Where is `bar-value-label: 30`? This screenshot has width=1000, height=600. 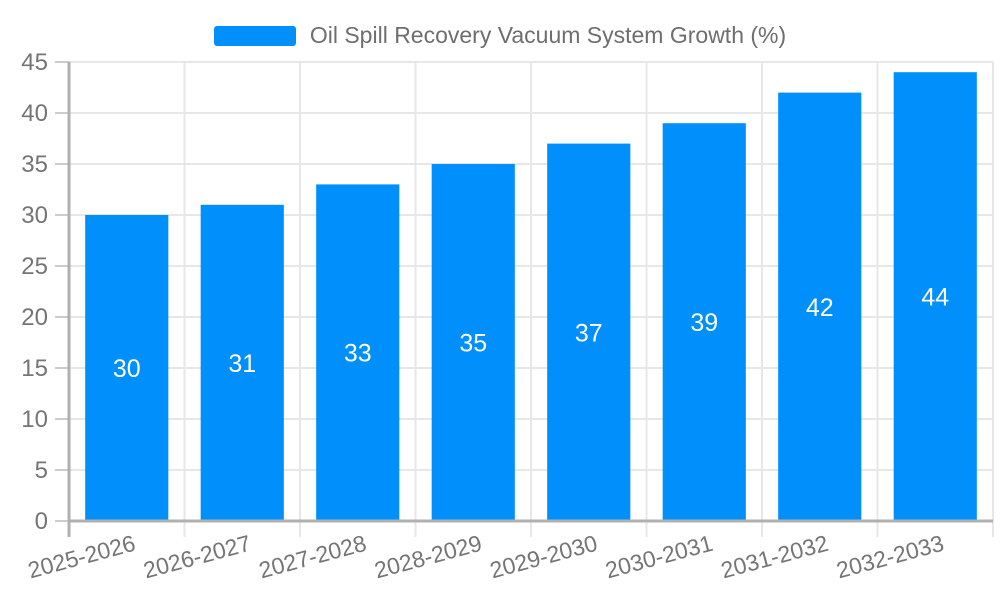 bar-value-label: 30 is located at coordinates (127, 369).